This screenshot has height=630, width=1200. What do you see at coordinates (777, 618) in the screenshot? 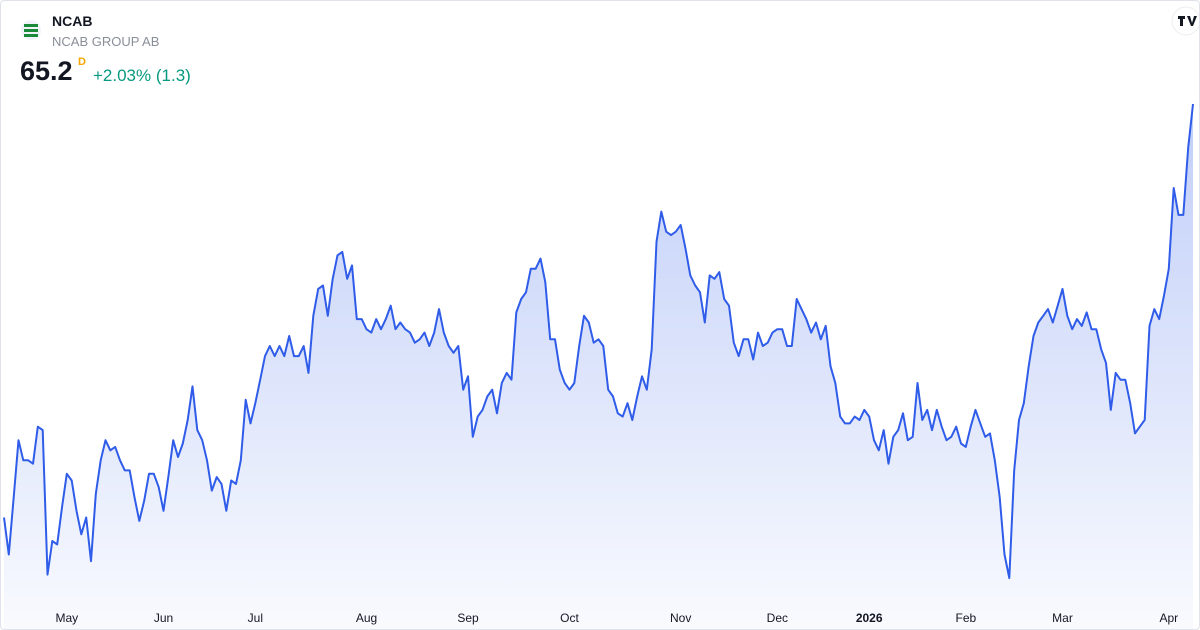
I see `x-tick-label: Dec` at bounding box center [777, 618].